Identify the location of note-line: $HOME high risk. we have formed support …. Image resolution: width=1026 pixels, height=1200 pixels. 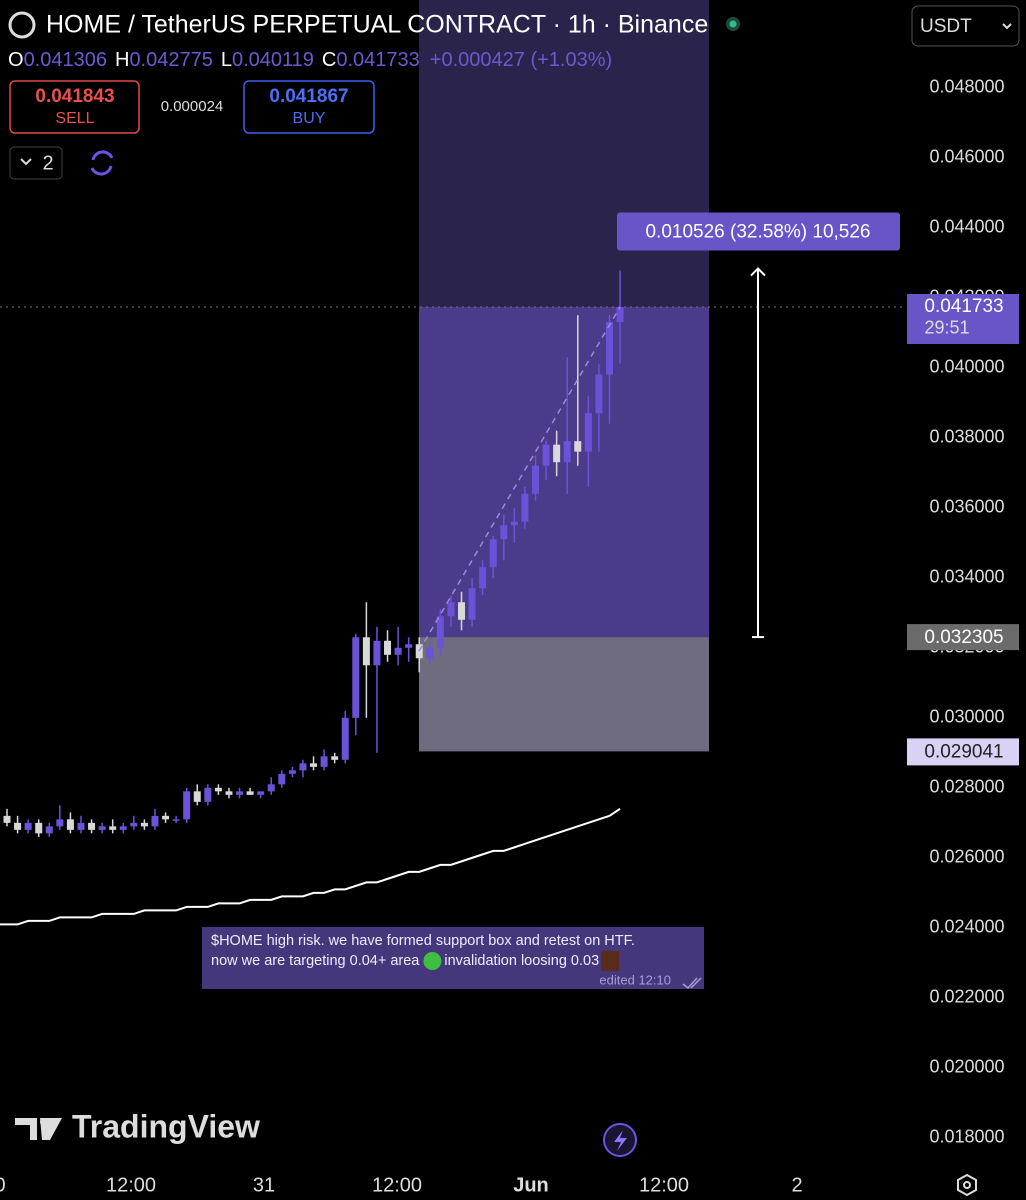
(423, 941).